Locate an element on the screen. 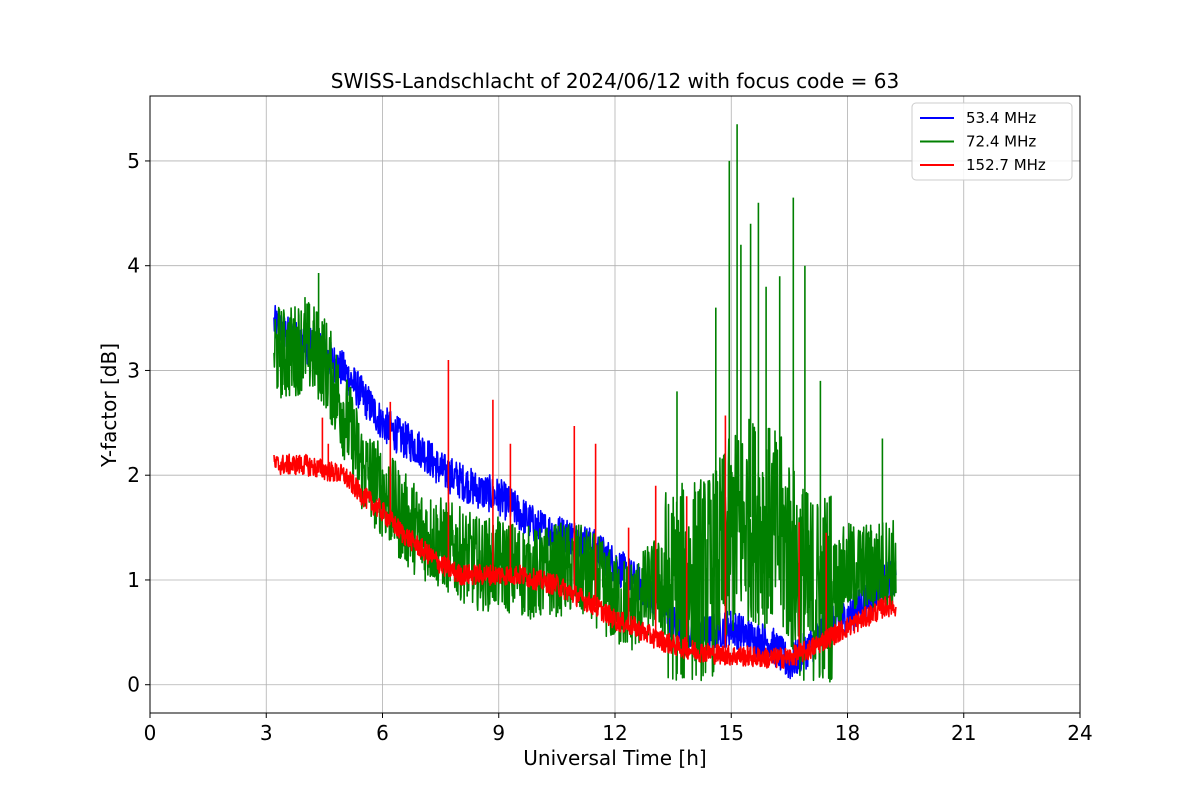  y-tick-label: 4 is located at coordinates (133, 266).